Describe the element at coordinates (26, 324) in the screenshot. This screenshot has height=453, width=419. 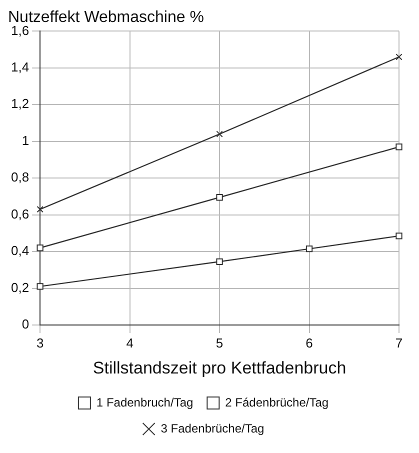
I see `y-tick-label: 0` at that location.